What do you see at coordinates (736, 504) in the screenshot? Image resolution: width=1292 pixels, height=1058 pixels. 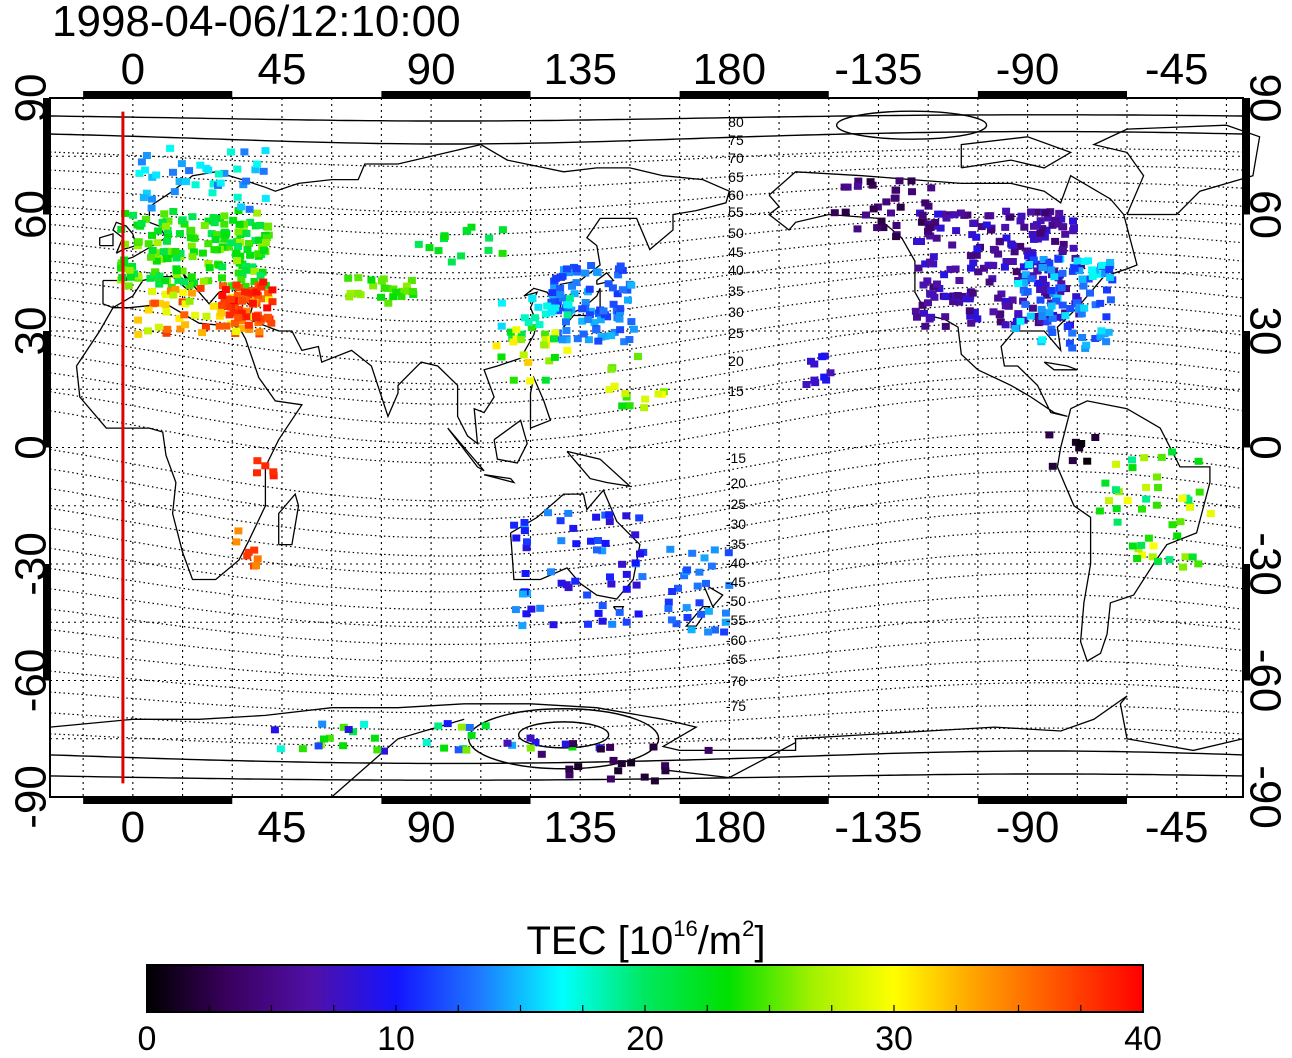 I see `contour-label: -25` at bounding box center [736, 504].